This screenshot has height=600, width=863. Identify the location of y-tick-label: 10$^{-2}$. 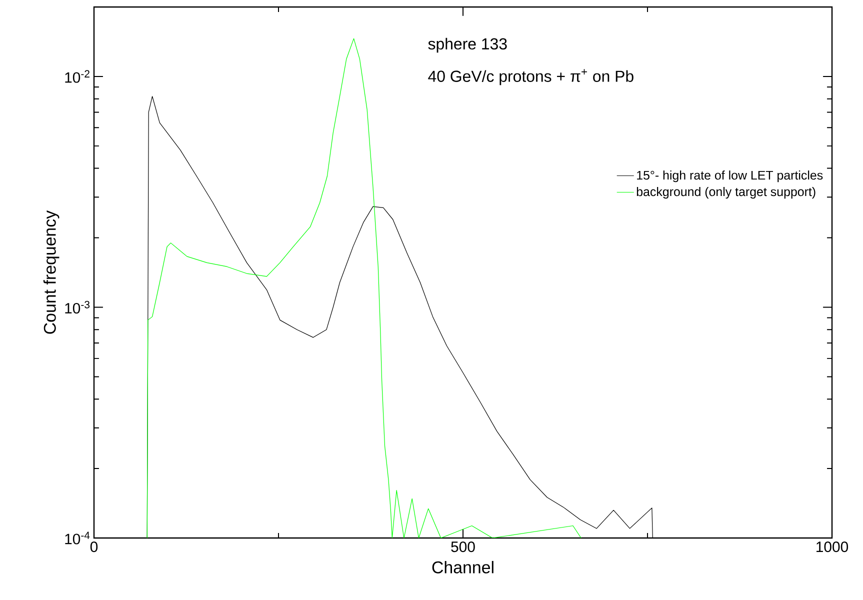
(77, 76).